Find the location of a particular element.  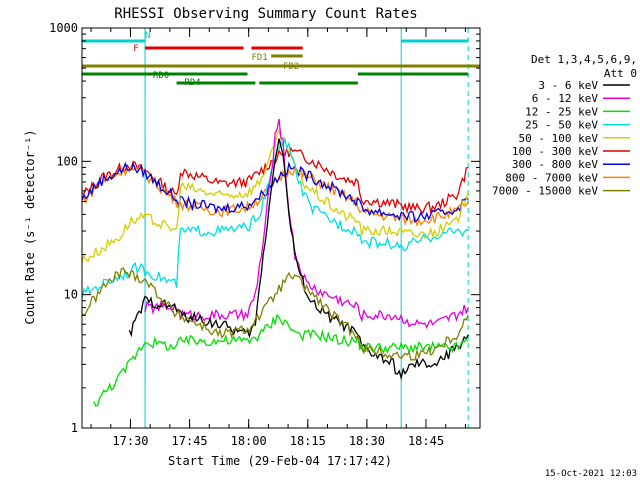

y-tick-label: 10 is located at coordinates (71, 295).